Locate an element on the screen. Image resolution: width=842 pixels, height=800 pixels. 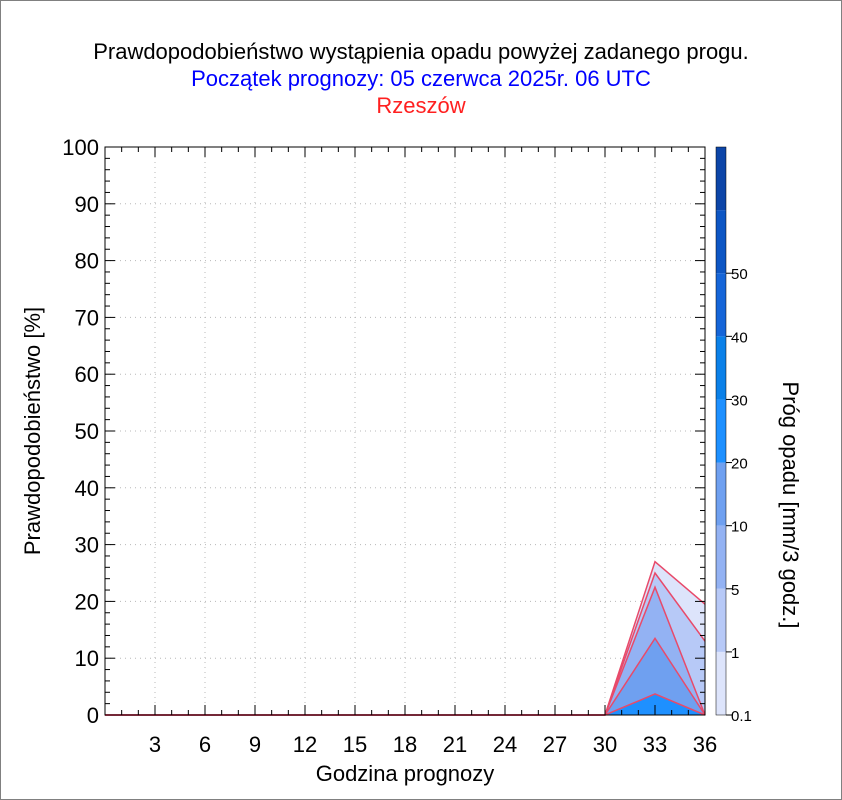
y-tick-label: 60 is located at coordinates (87, 374).